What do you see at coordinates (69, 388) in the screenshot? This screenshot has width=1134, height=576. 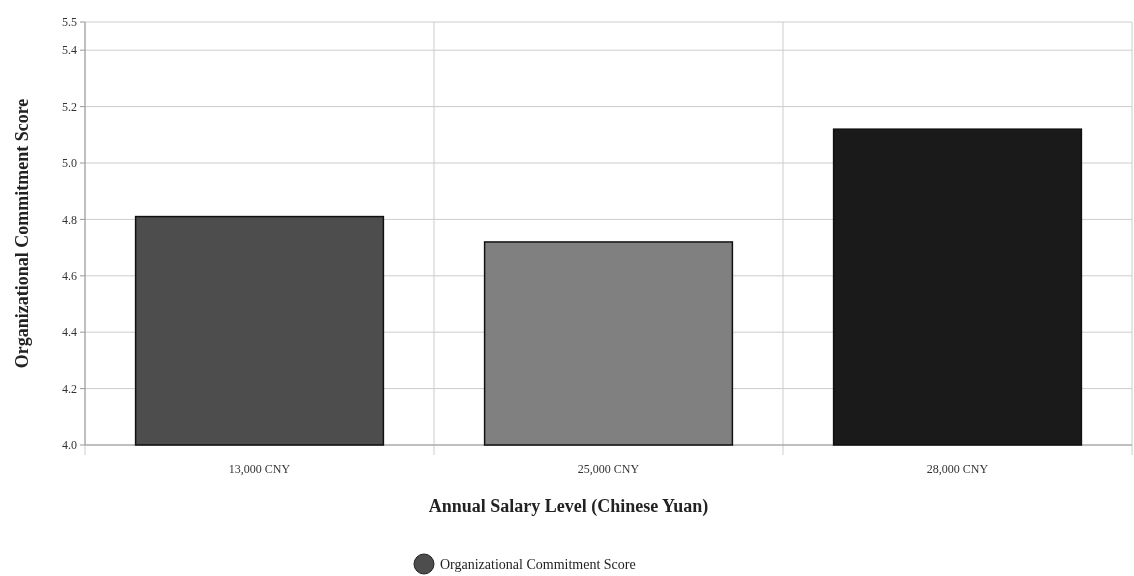 I see `y-tick-label: 4.2` at bounding box center [69, 388].